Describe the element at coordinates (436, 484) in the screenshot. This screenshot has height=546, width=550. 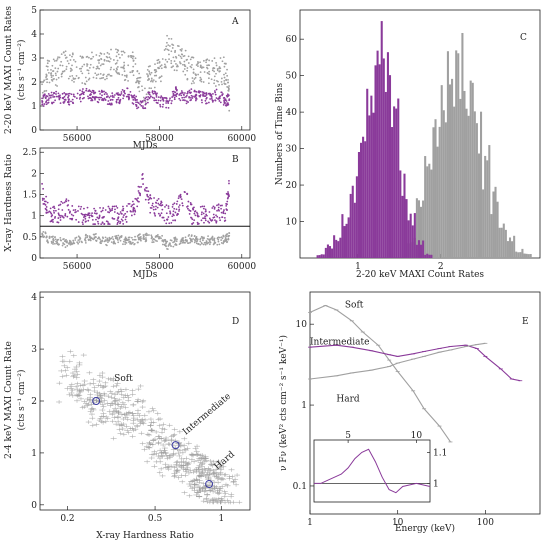
I see `inset-y-tick-label: 1` at that location.